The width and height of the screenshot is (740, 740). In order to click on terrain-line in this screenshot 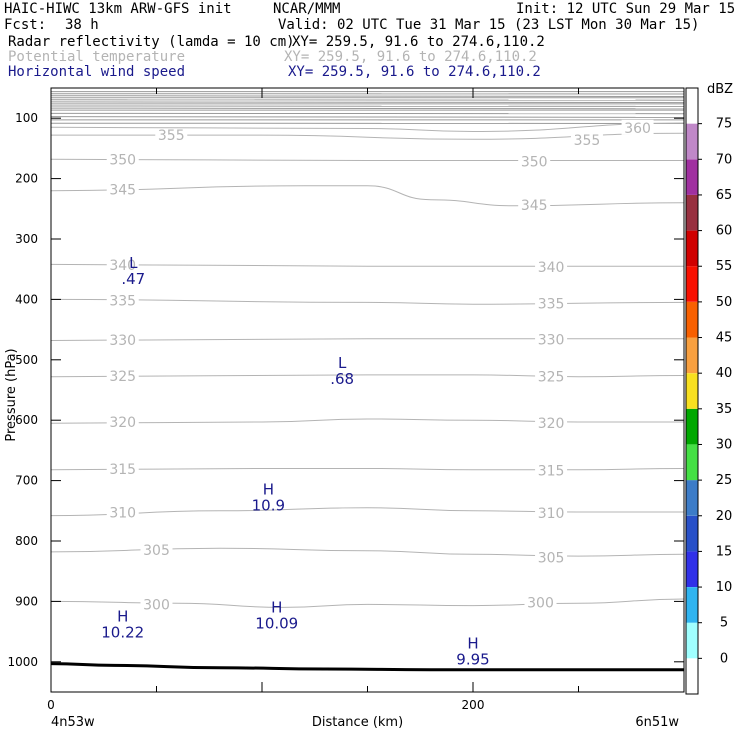, I will do `click(367, 667)`.